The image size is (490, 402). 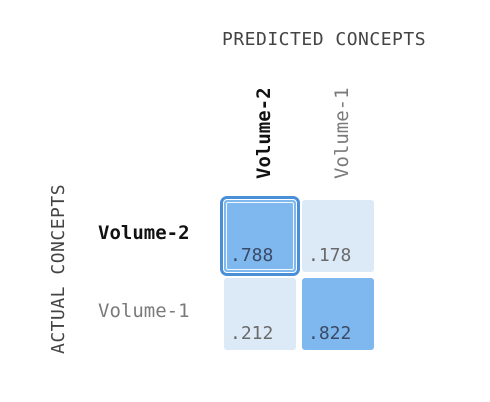 What do you see at coordinates (260, 314) in the screenshot?
I see `matrix-cell-volume-1-volume-2: .212` at bounding box center [260, 314].